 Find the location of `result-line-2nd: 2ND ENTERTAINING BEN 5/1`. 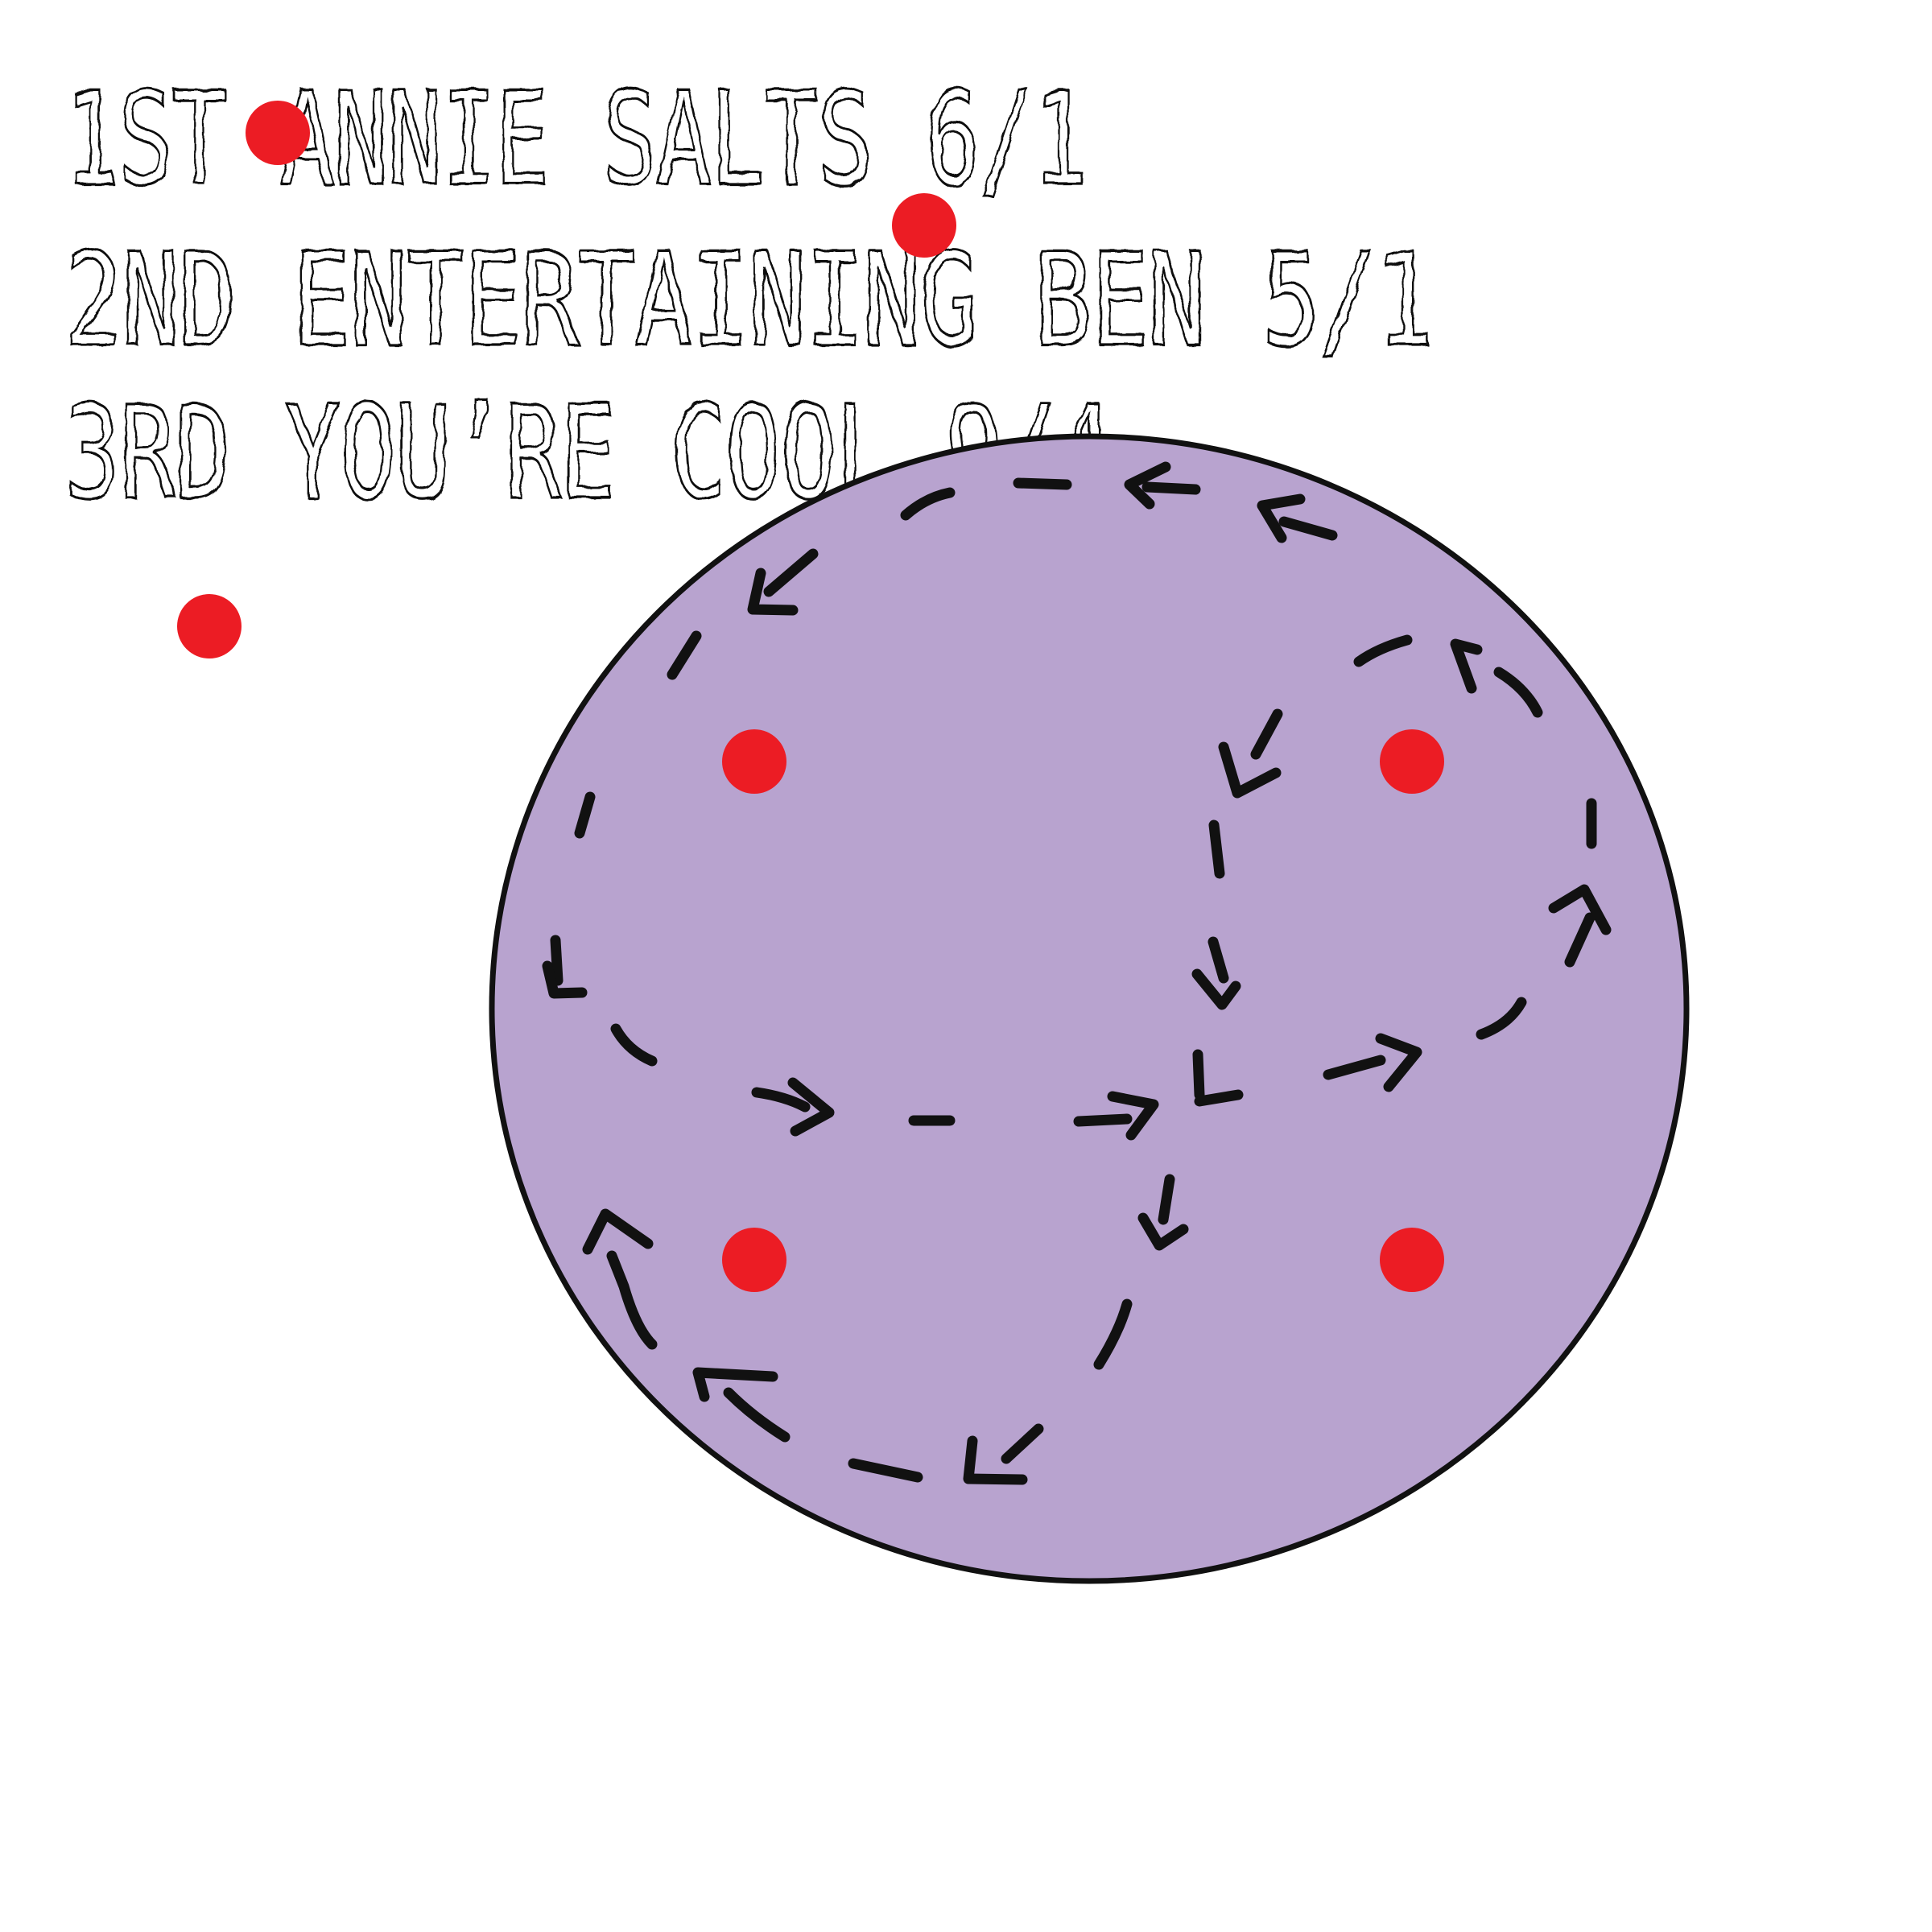

result-line-2nd: 2ND ENTERTAINING BEN 5/1 is located at coordinates (748, 300).